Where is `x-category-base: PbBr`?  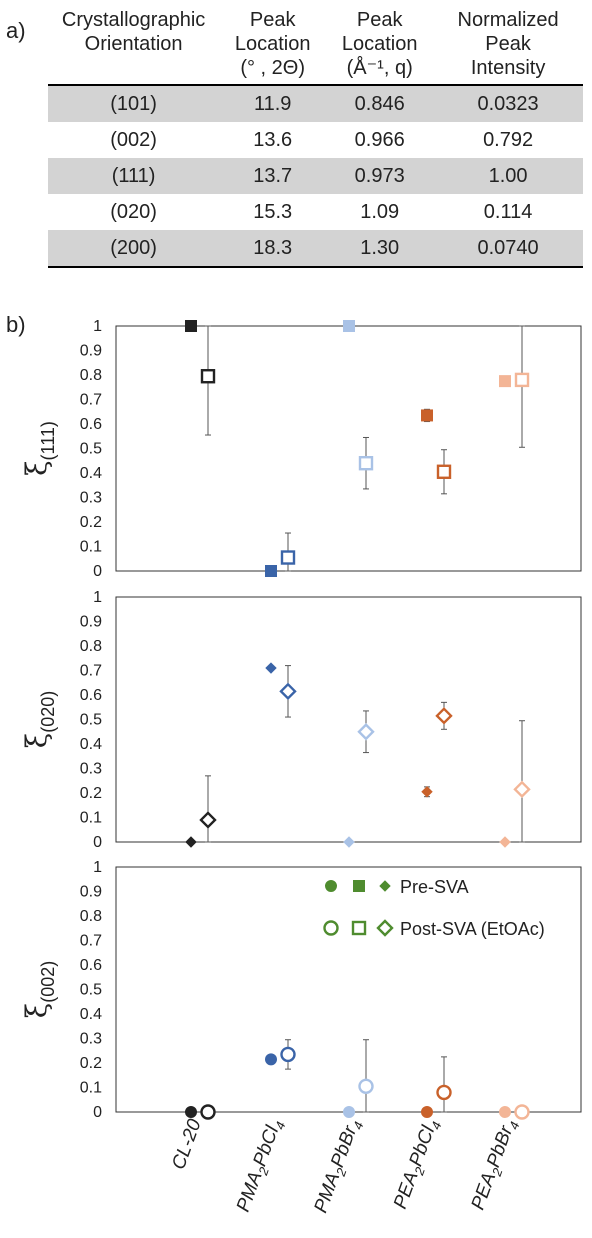 x-category-base: PbBr is located at coordinates (344, 1147).